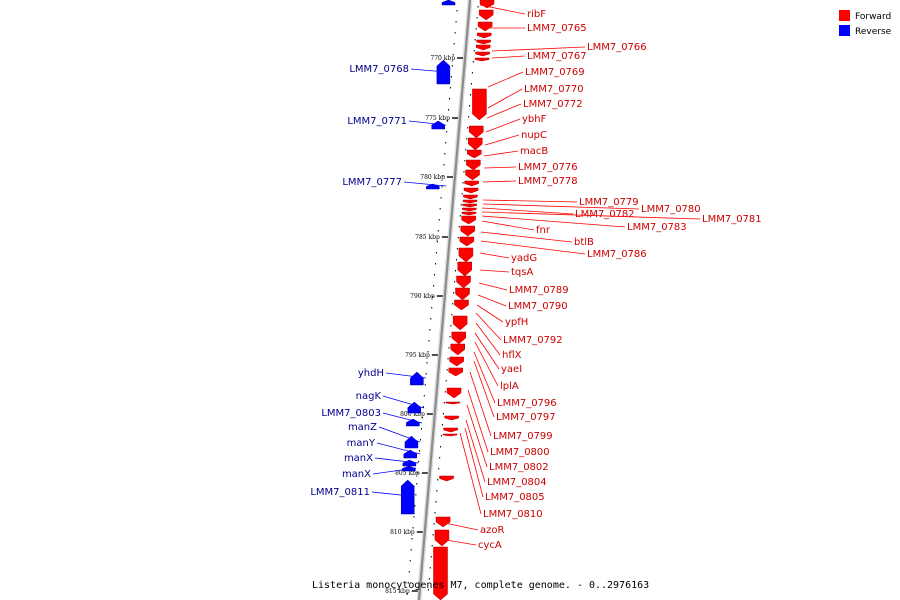  Describe the element at coordinates (437, 118) in the screenshot. I see `tick-label: 775 kbp` at that location.